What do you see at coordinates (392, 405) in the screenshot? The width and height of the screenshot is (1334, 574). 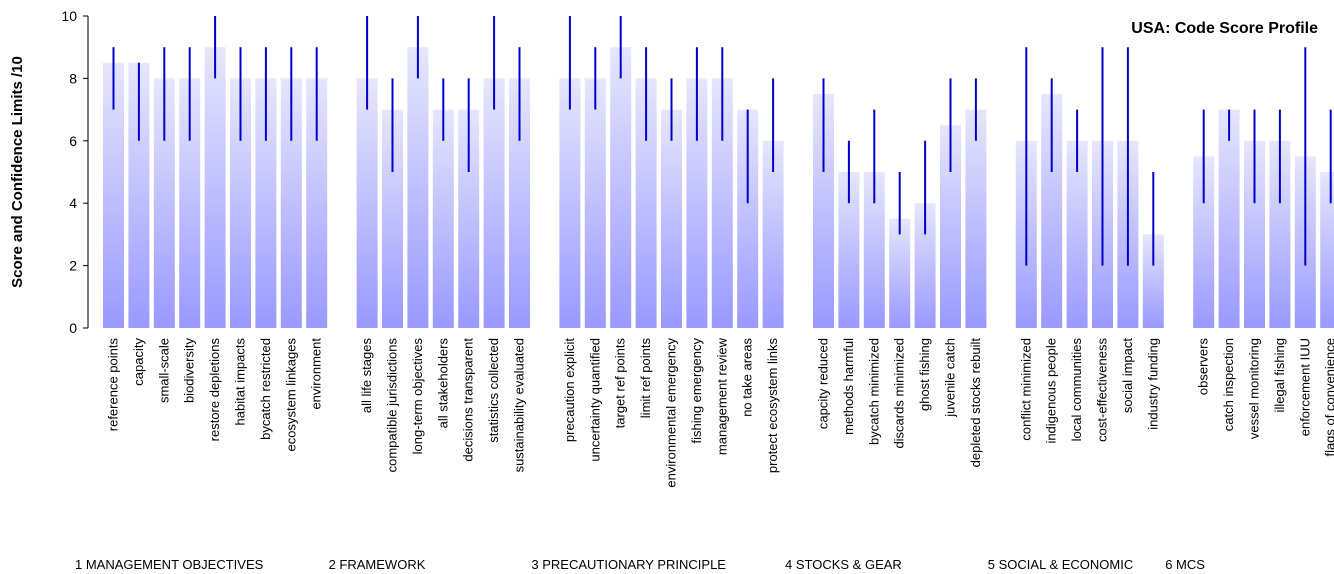 I see `category-label: compatible jurisdictions` at bounding box center [392, 405].